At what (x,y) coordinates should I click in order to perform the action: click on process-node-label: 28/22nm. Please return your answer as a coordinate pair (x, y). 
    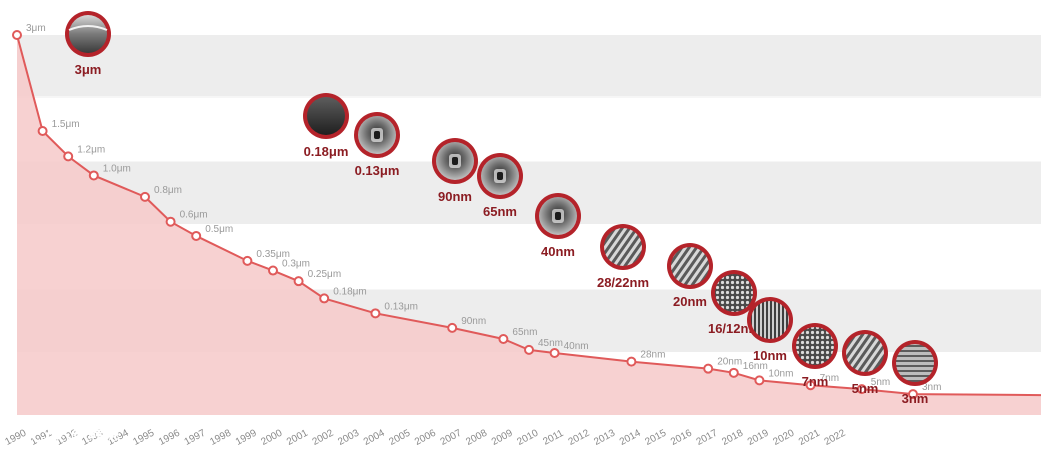
    Looking at the image, I should click on (623, 282).